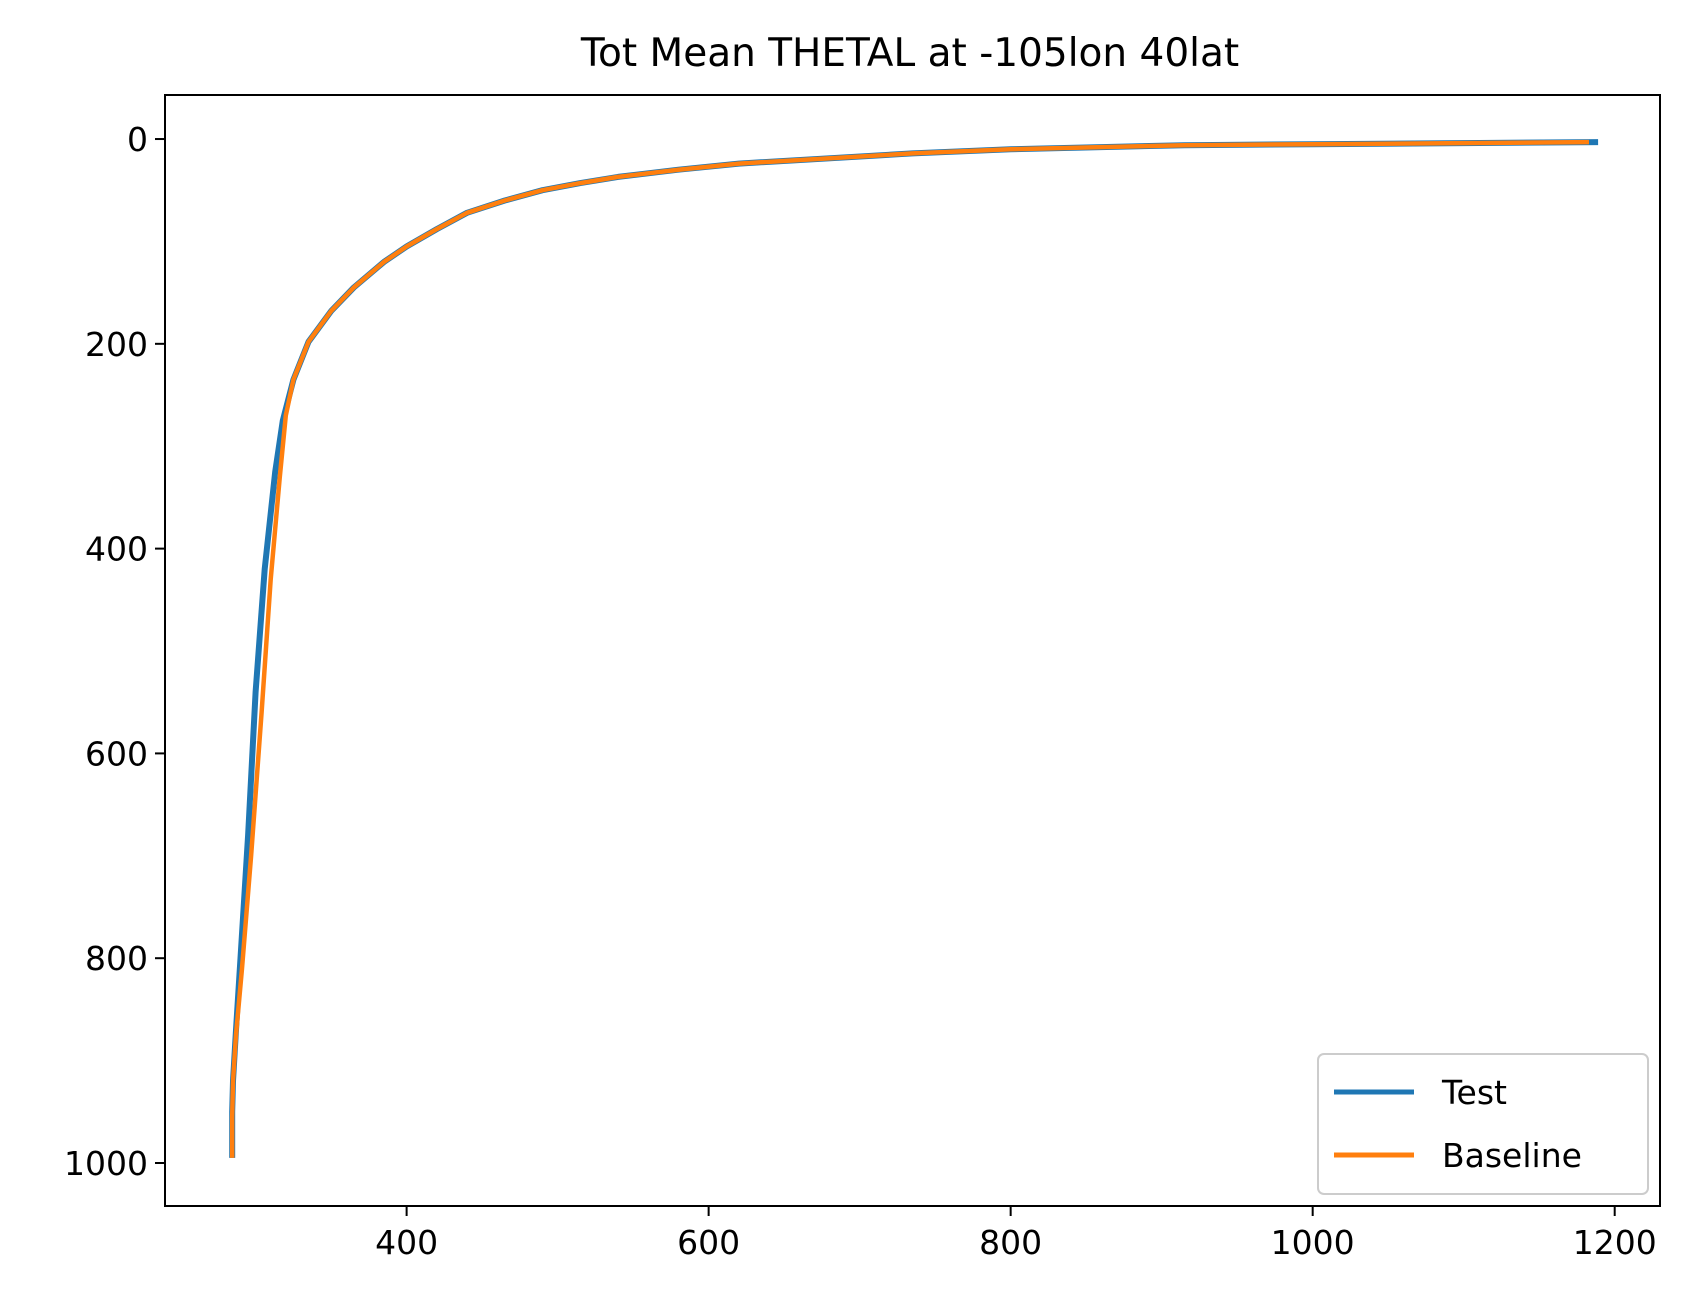  Describe the element at coordinates (1474, 1092) in the screenshot. I see `legend-label-test: Test` at that location.